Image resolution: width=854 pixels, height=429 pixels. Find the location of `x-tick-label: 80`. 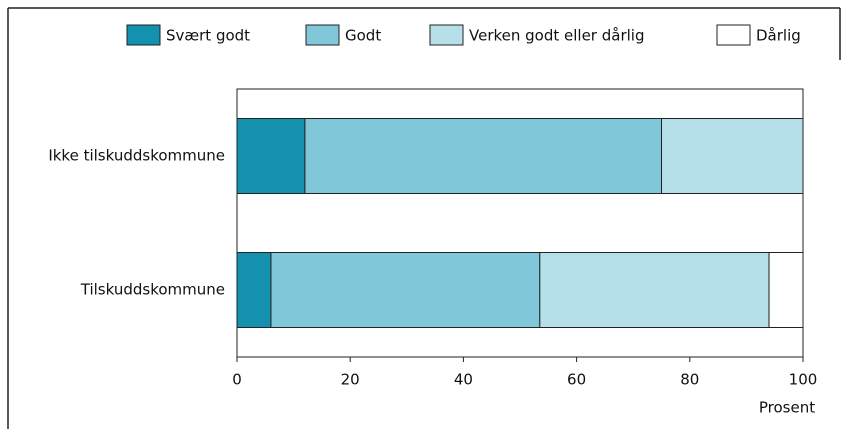

x-tick-label: 80 is located at coordinates (689, 380).